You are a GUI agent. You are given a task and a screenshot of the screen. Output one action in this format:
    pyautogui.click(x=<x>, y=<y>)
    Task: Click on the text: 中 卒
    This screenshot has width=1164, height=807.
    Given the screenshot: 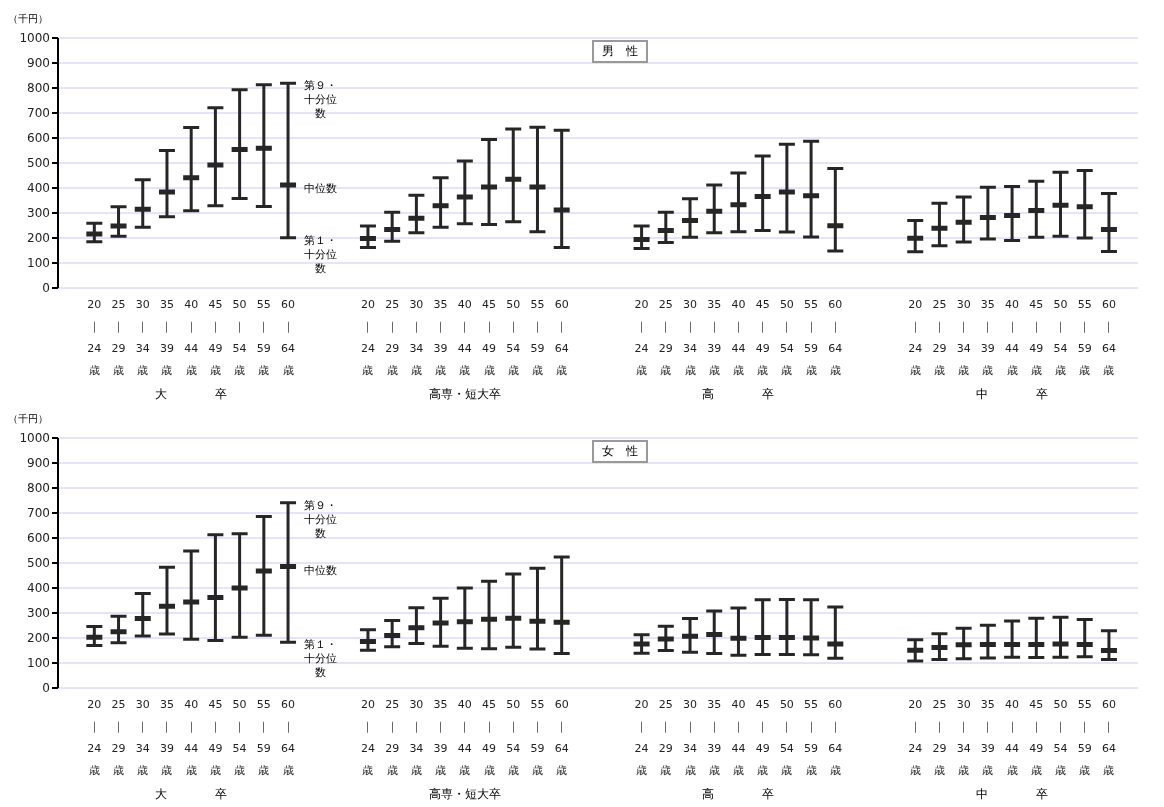 What is the action you would take?
    pyautogui.click(x=1012, y=794)
    